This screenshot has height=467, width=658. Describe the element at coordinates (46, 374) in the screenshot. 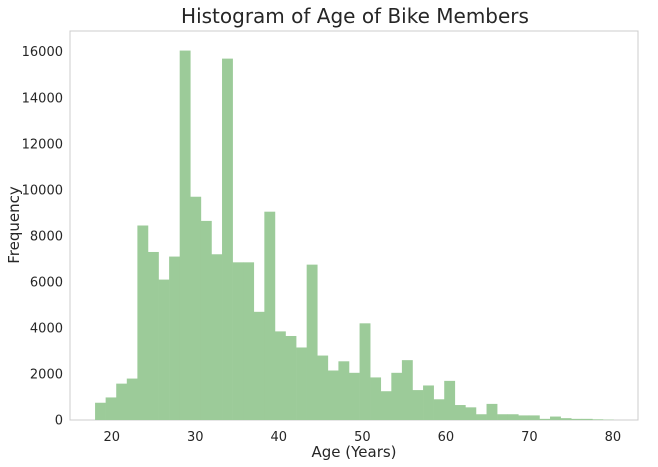

I see `y-tick-label: 2000` at that location.